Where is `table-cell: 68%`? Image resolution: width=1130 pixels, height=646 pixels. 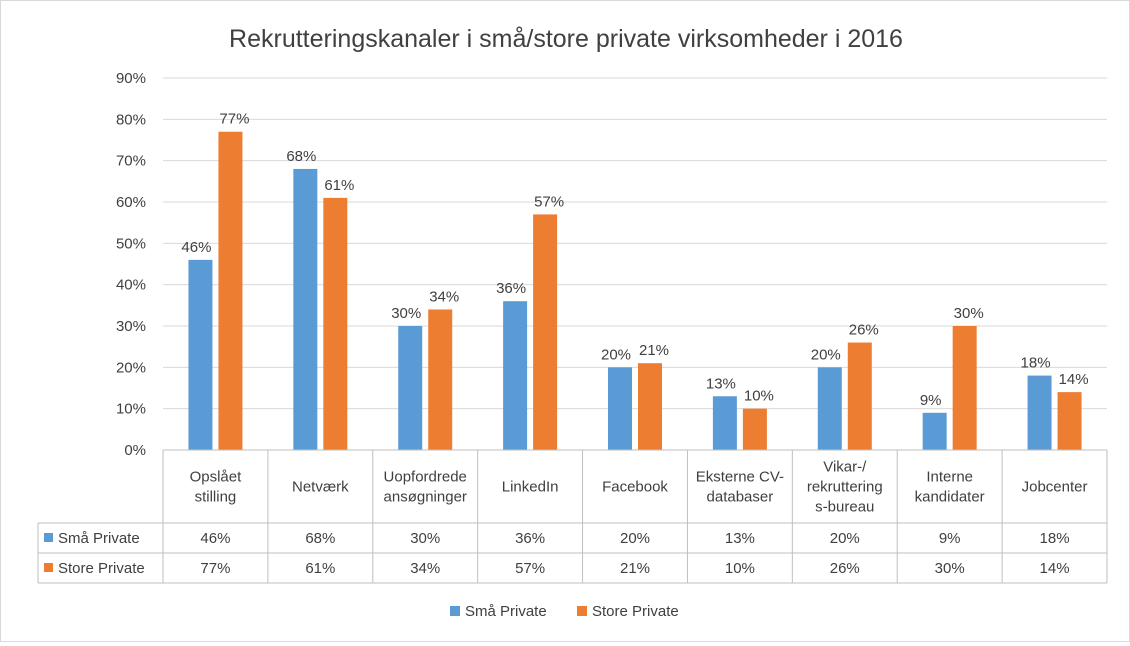 table-cell: 68% is located at coordinates (320, 538).